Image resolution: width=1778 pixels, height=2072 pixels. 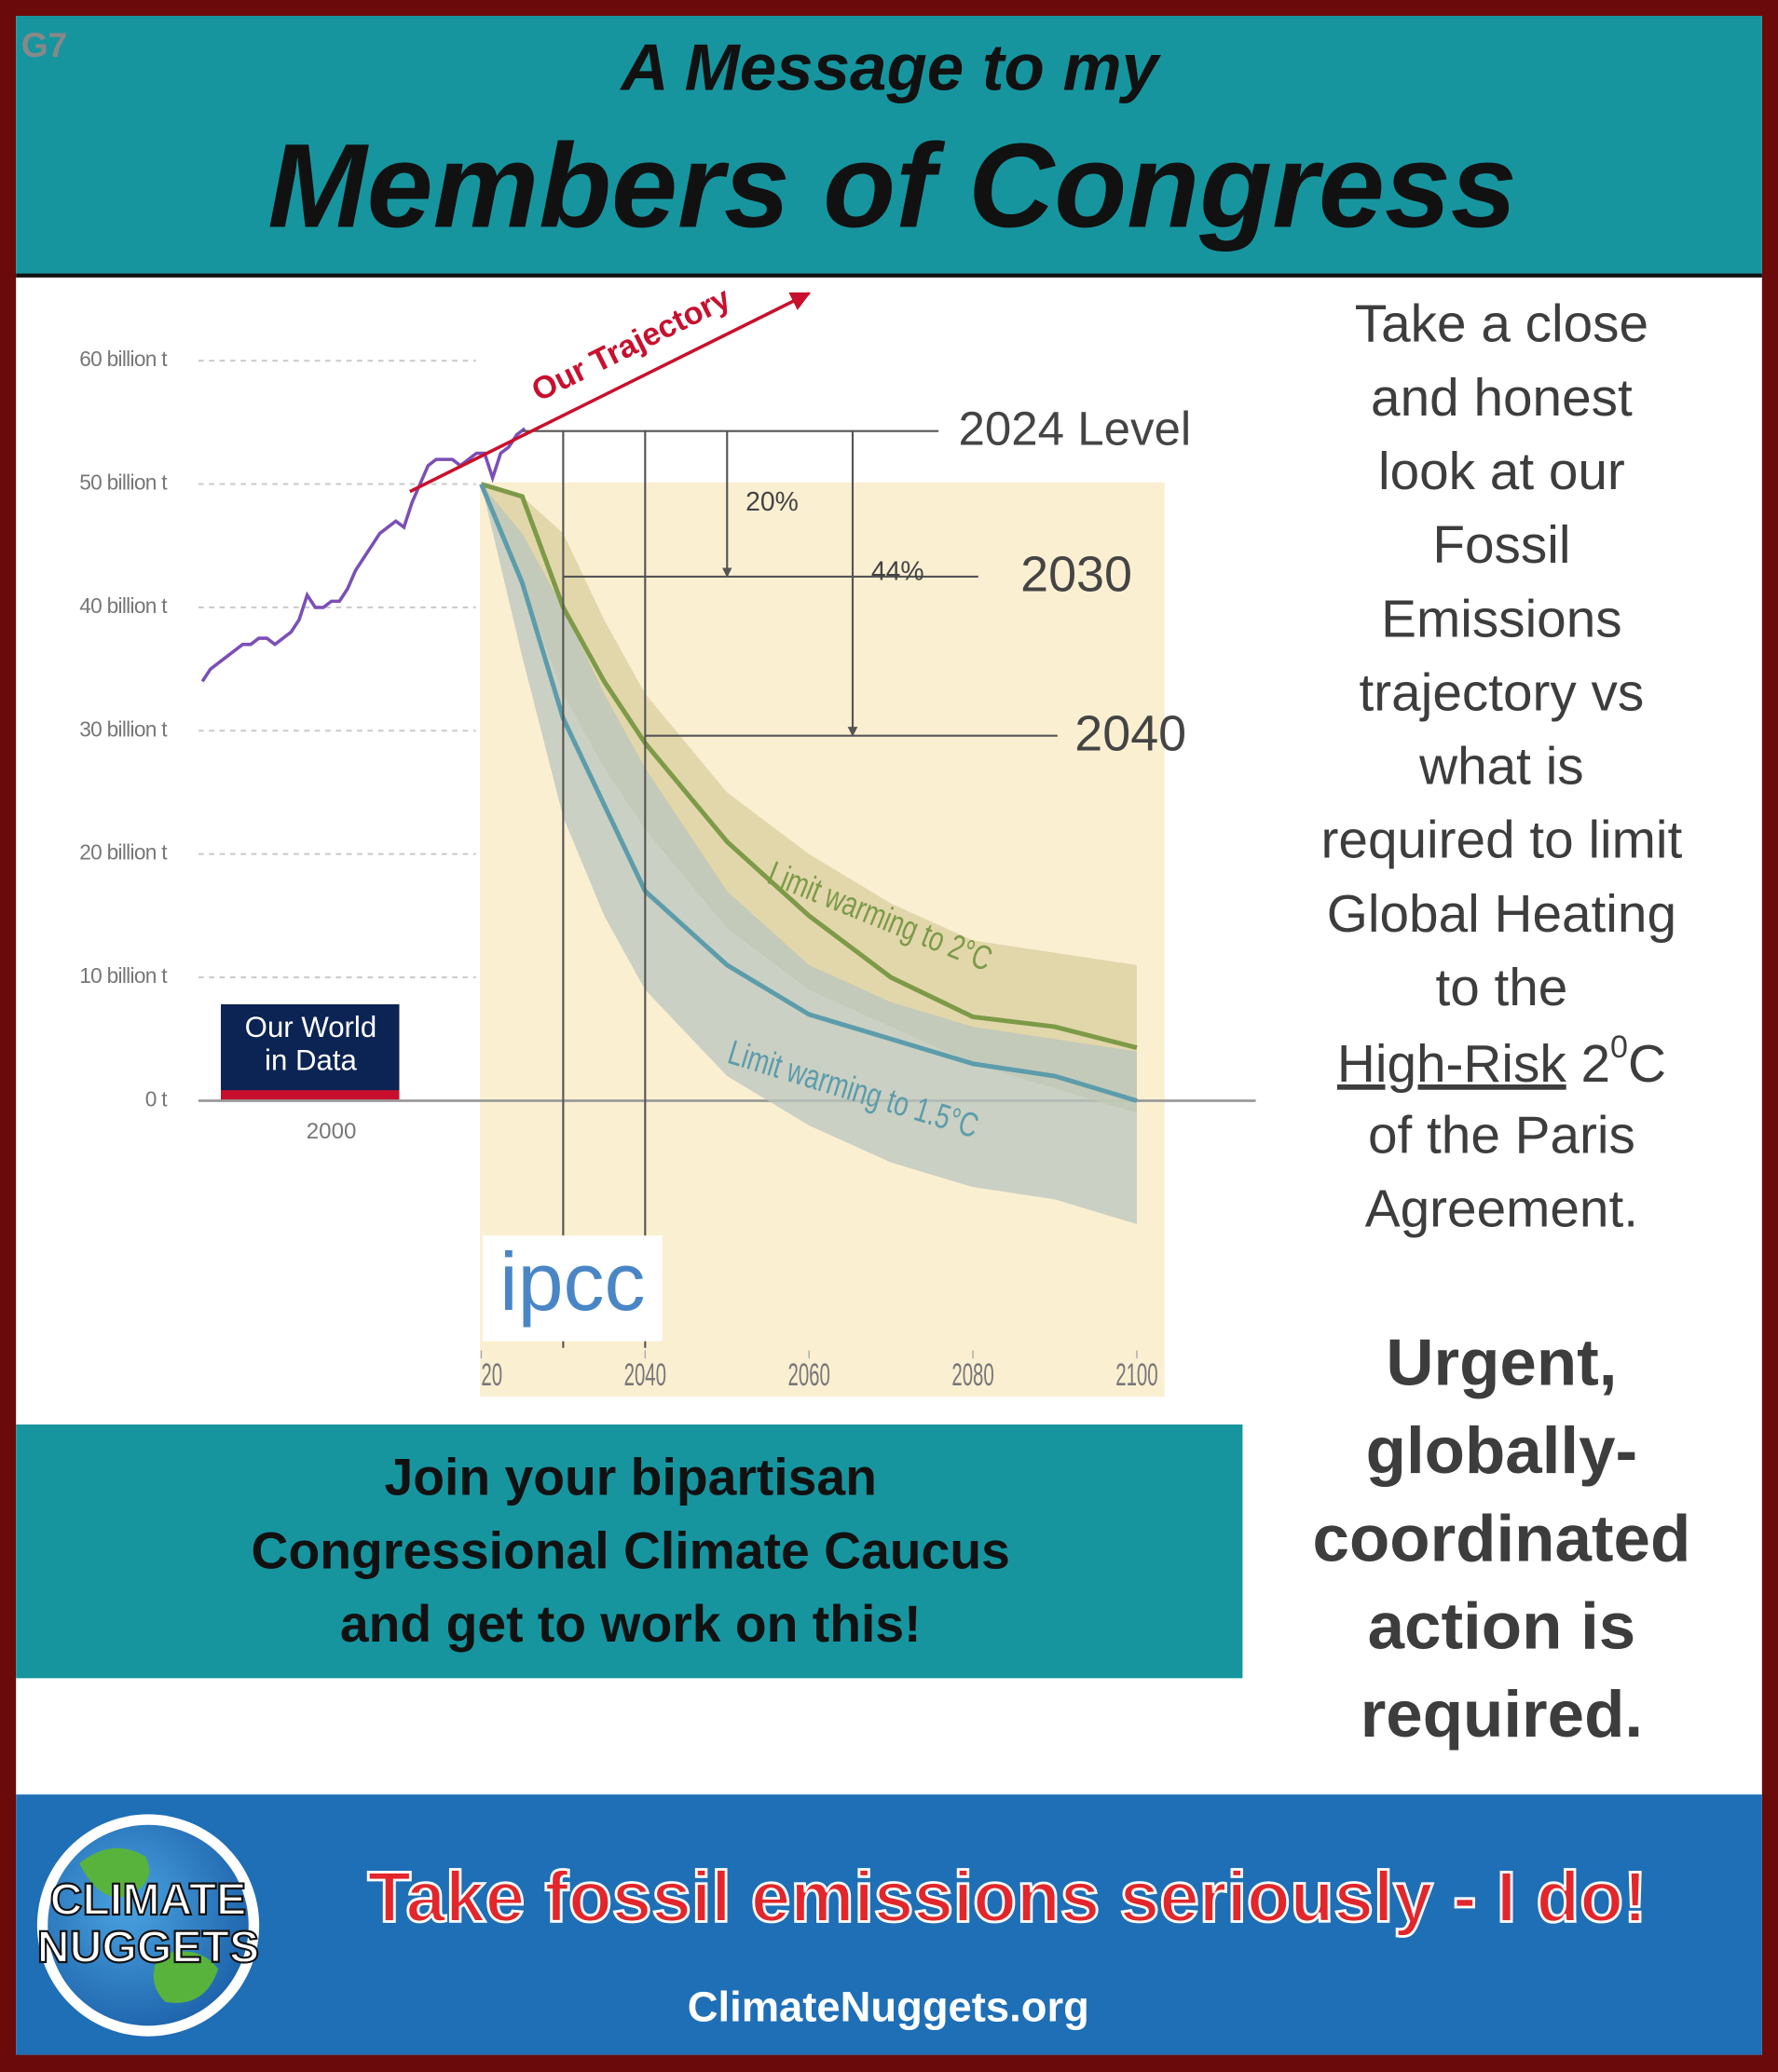 What do you see at coordinates (1588, 1064) in the screenshot?
I see `number: 2` at bounding box center [1588, 1064].